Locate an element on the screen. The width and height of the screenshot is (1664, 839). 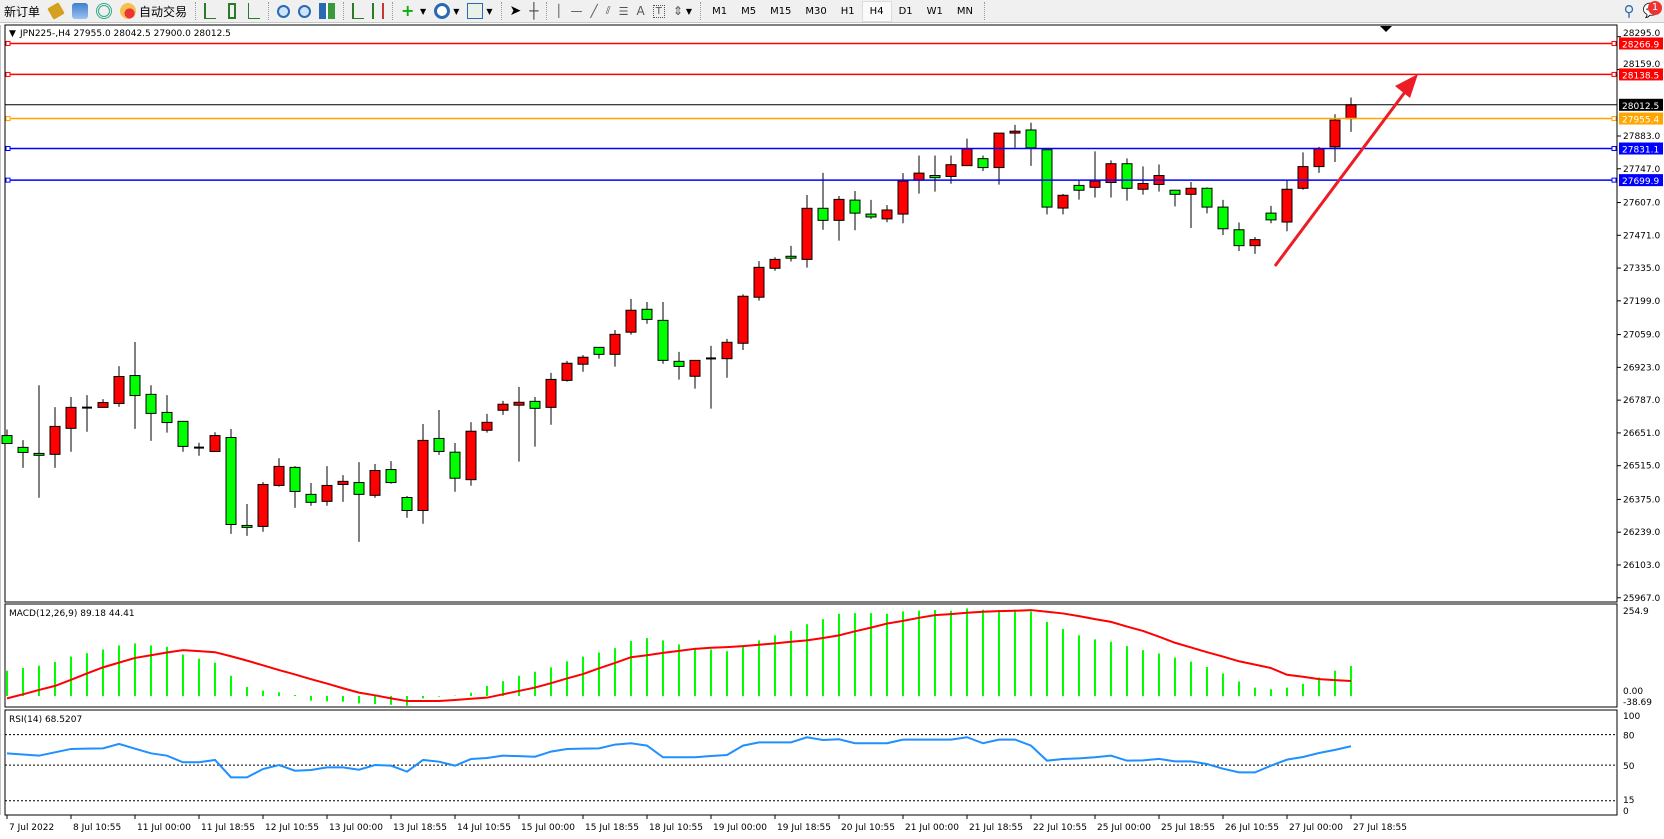
history-button is located at coordinates (56, 11).